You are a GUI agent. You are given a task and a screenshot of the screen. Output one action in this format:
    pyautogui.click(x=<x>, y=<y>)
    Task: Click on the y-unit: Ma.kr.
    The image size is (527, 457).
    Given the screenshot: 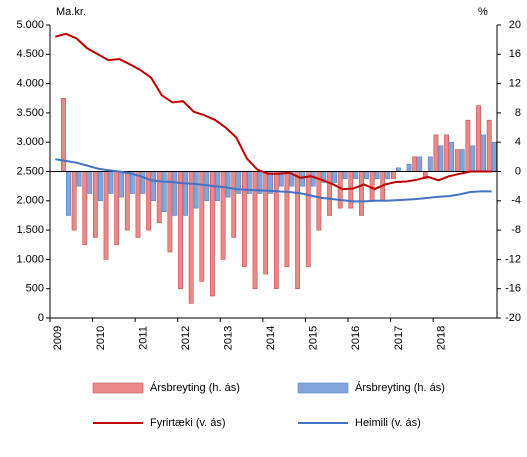 What is the action you would take?
    pyautogui.click(x=71, y=12)
    